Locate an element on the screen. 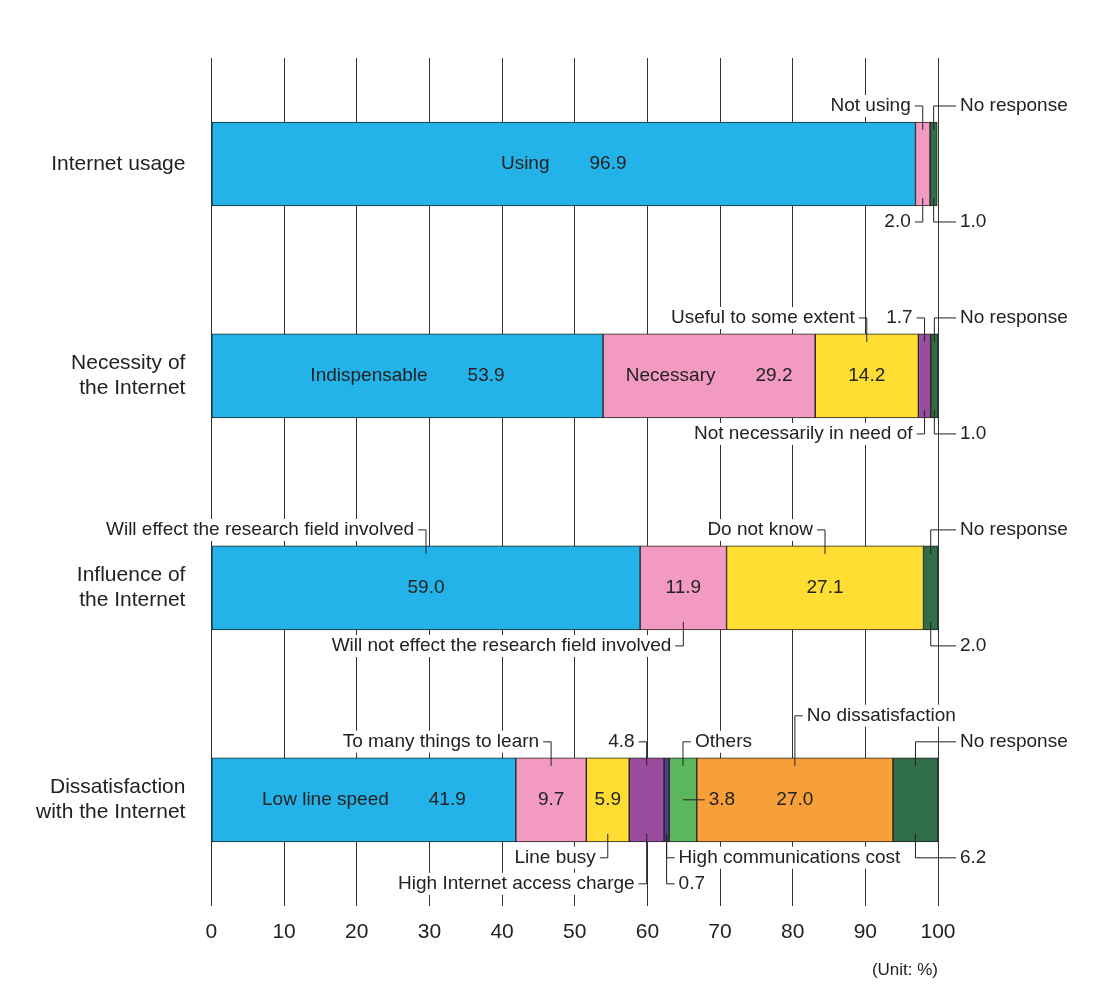 The height and width of the screenshot is (987, 1113). data-label: 96.9 is located at coordinates (608, 163).